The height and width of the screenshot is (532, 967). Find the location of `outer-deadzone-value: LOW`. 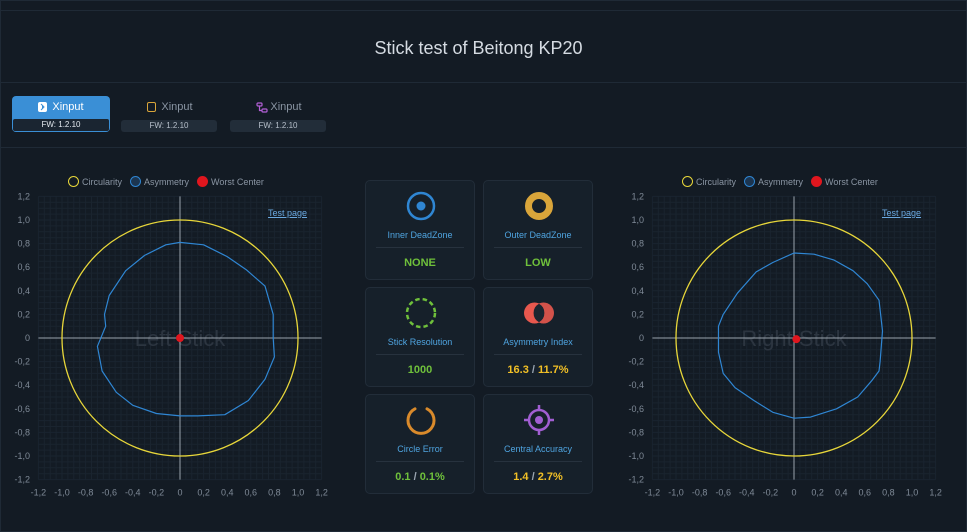

outer-deadzone-value: LOW is located at coordinates (538, 263).